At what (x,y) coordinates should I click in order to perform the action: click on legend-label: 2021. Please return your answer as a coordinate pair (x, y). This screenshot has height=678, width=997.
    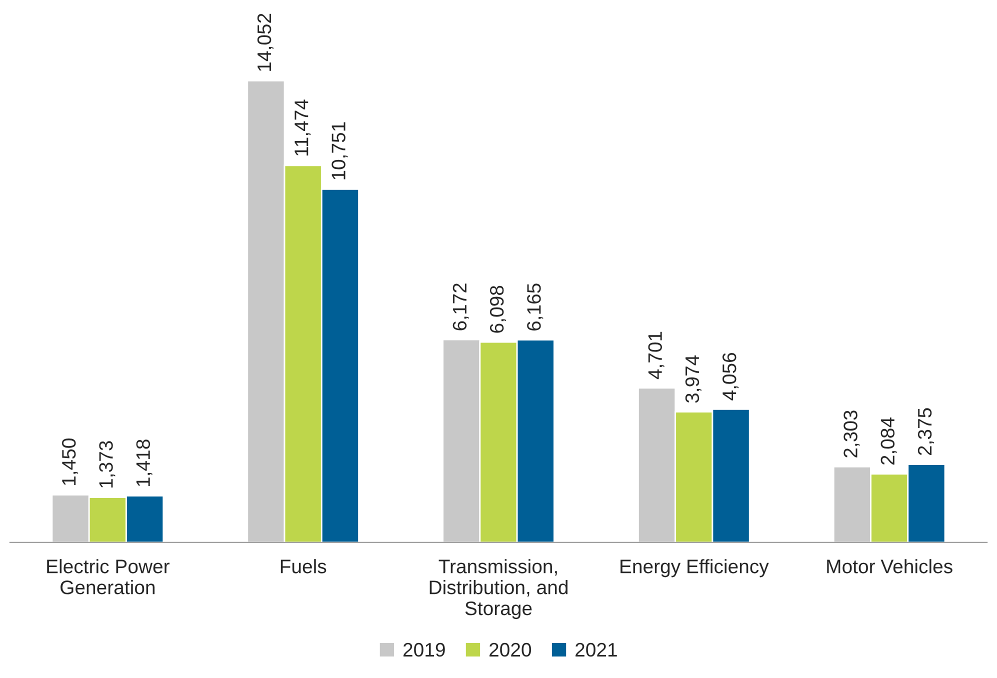
    Looking at the image, I should click on (596, 649).